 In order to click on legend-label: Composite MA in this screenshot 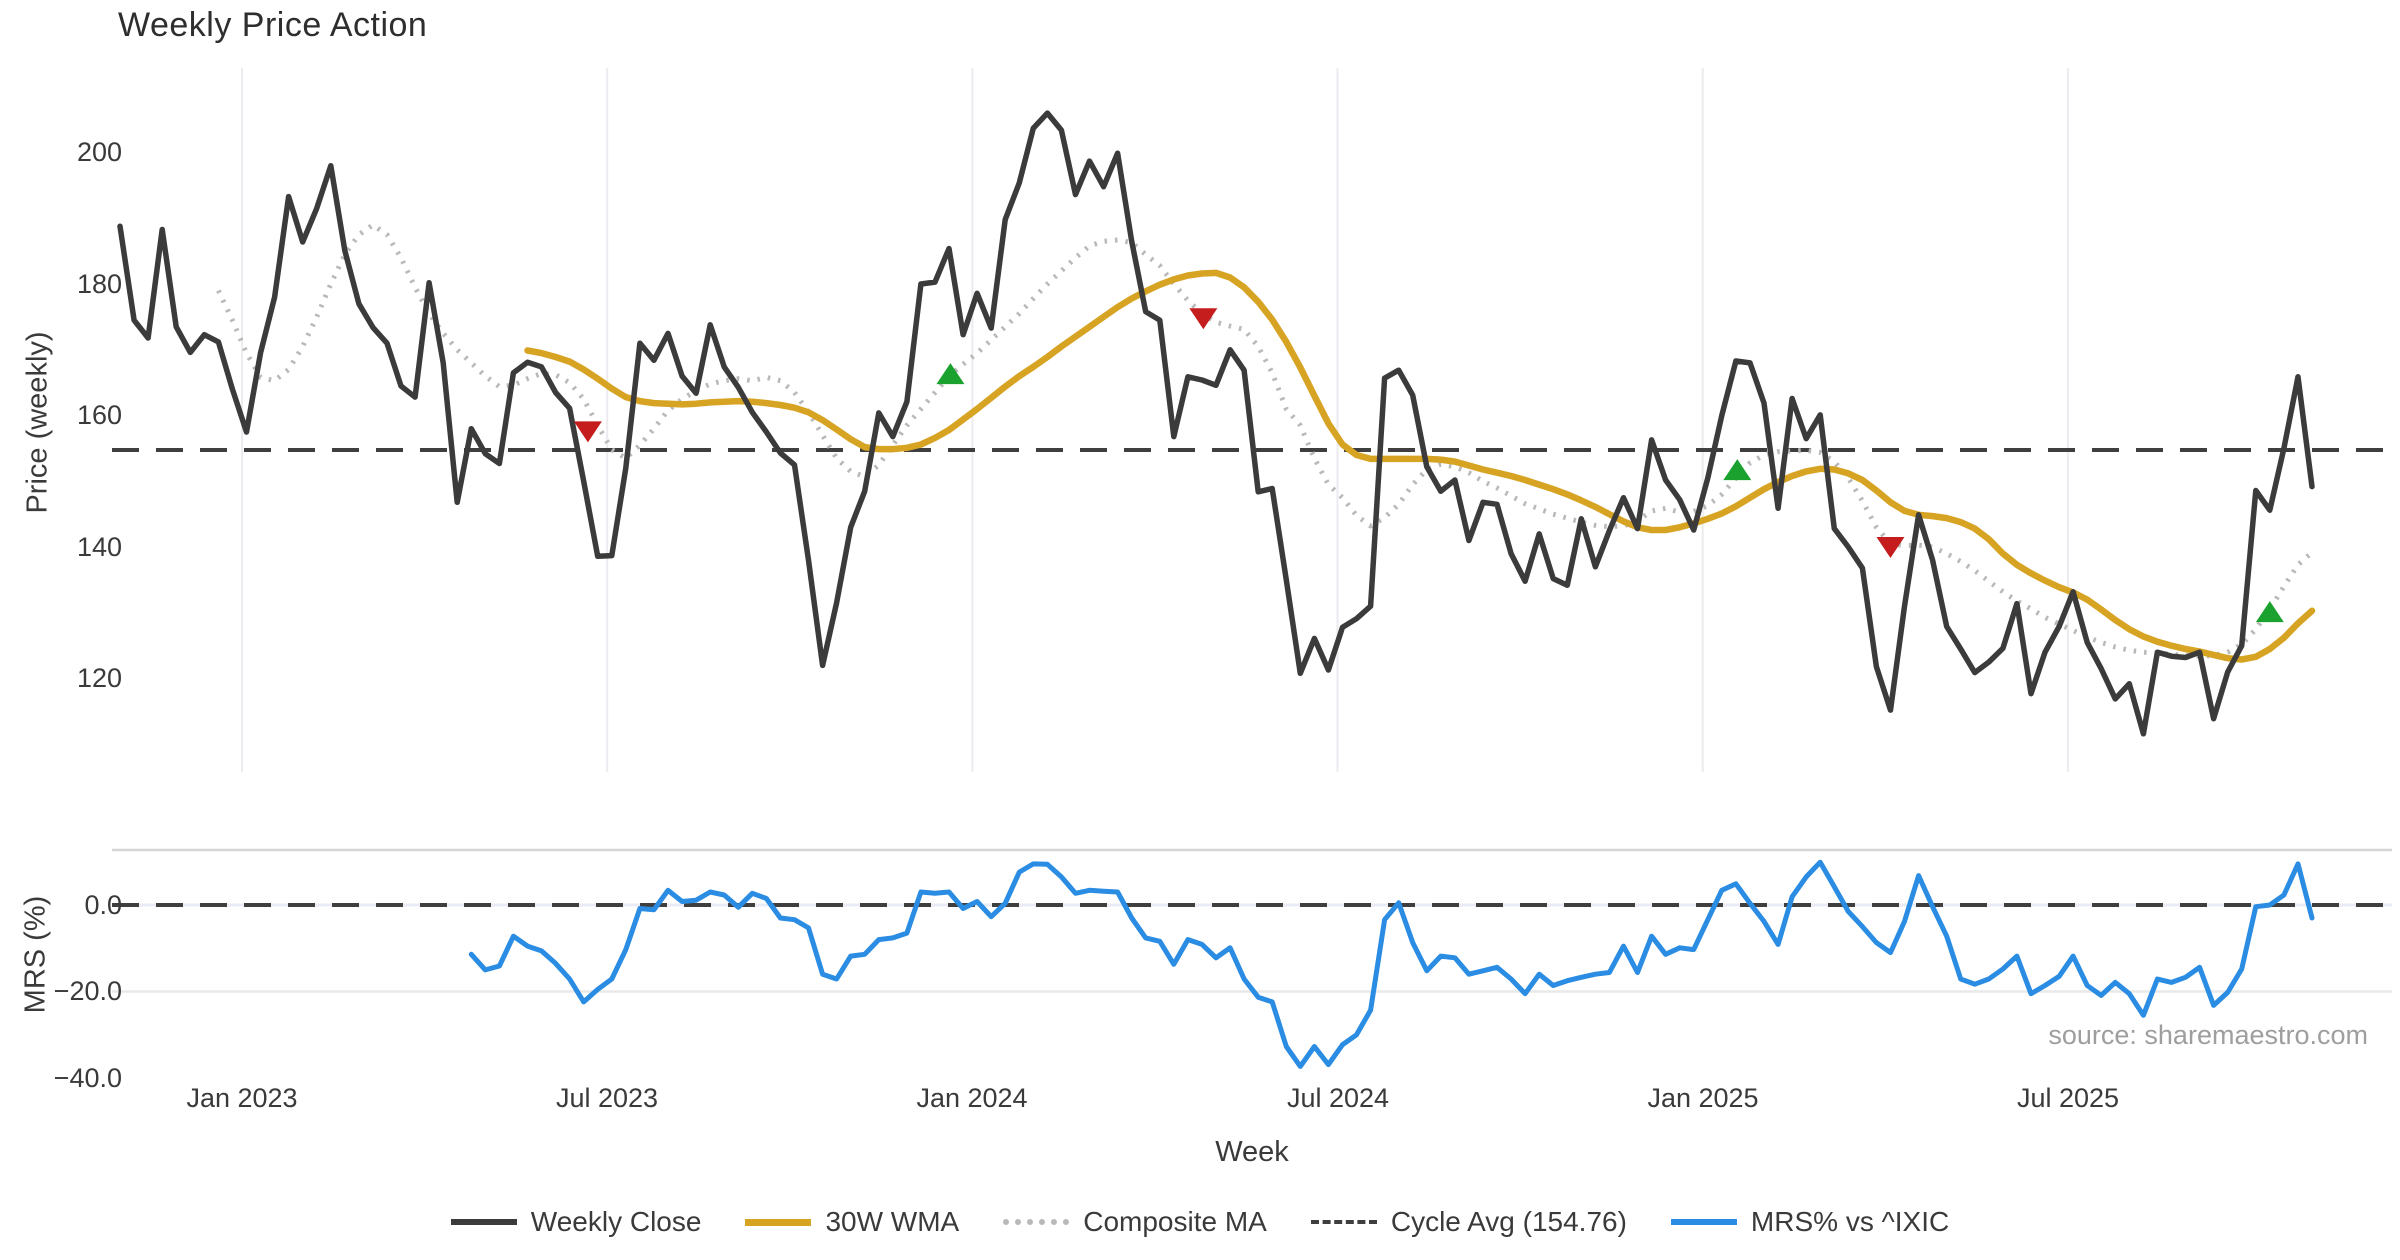, I will do `click(1175, 1221)`.